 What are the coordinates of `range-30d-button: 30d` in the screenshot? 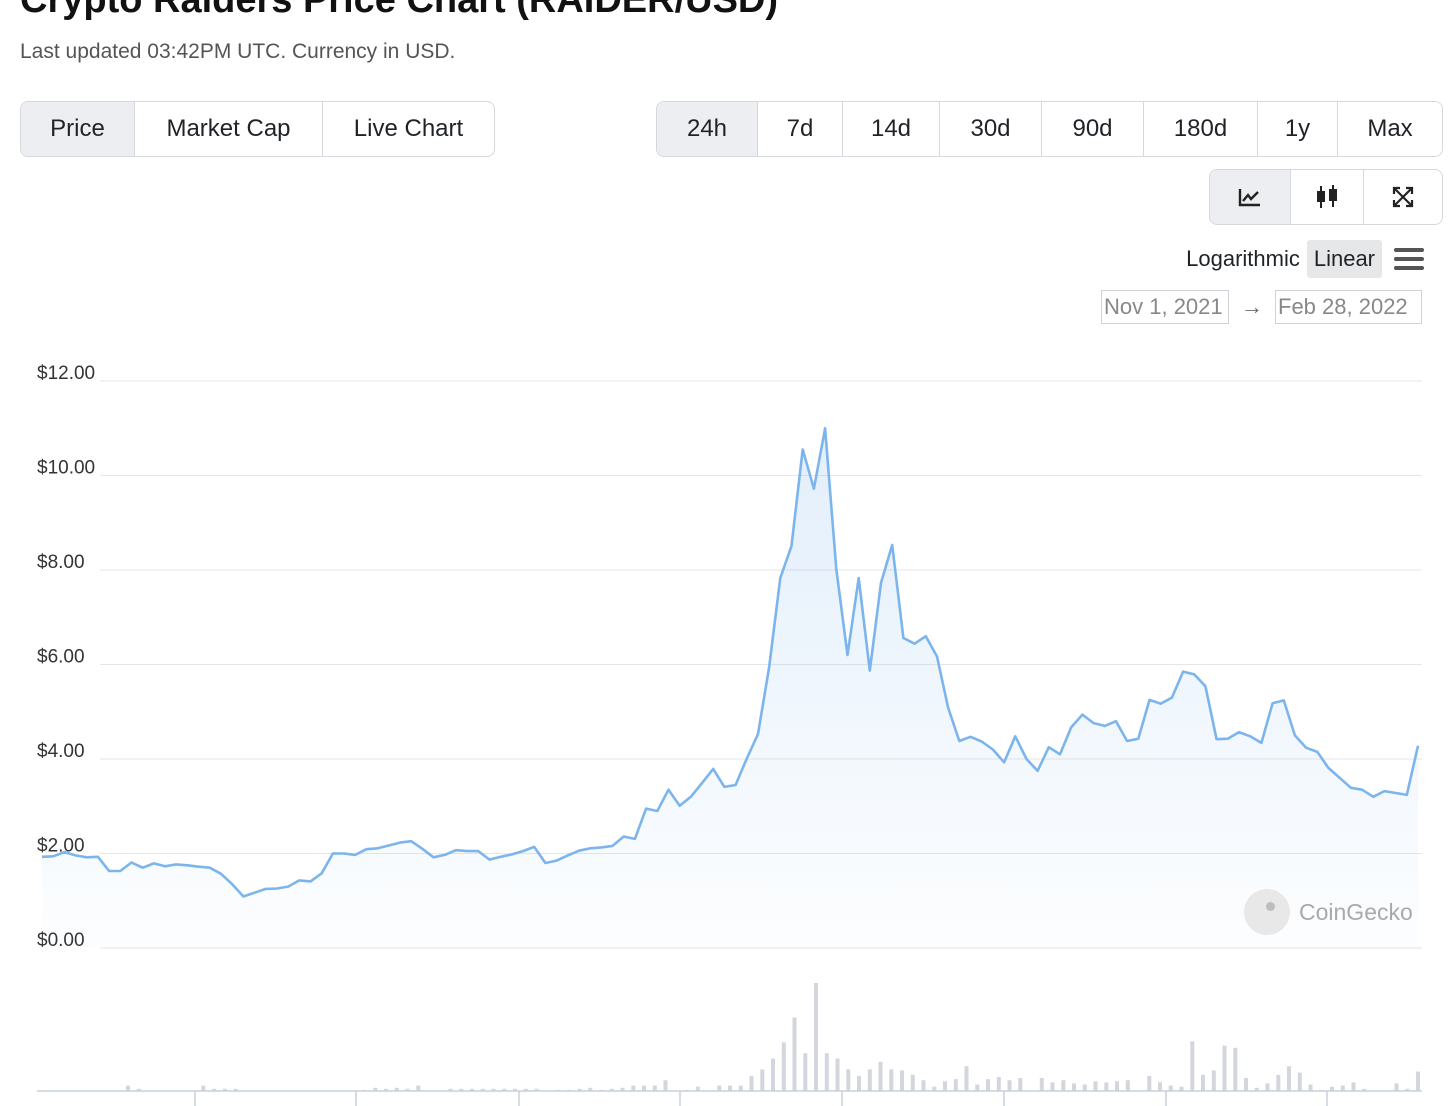 It's located at (991, 129).